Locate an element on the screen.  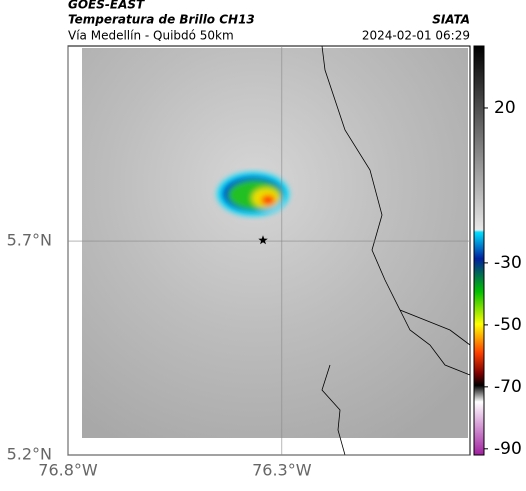
datetime: 2024-02-01 06:29 is located at coordinates (416, 36).